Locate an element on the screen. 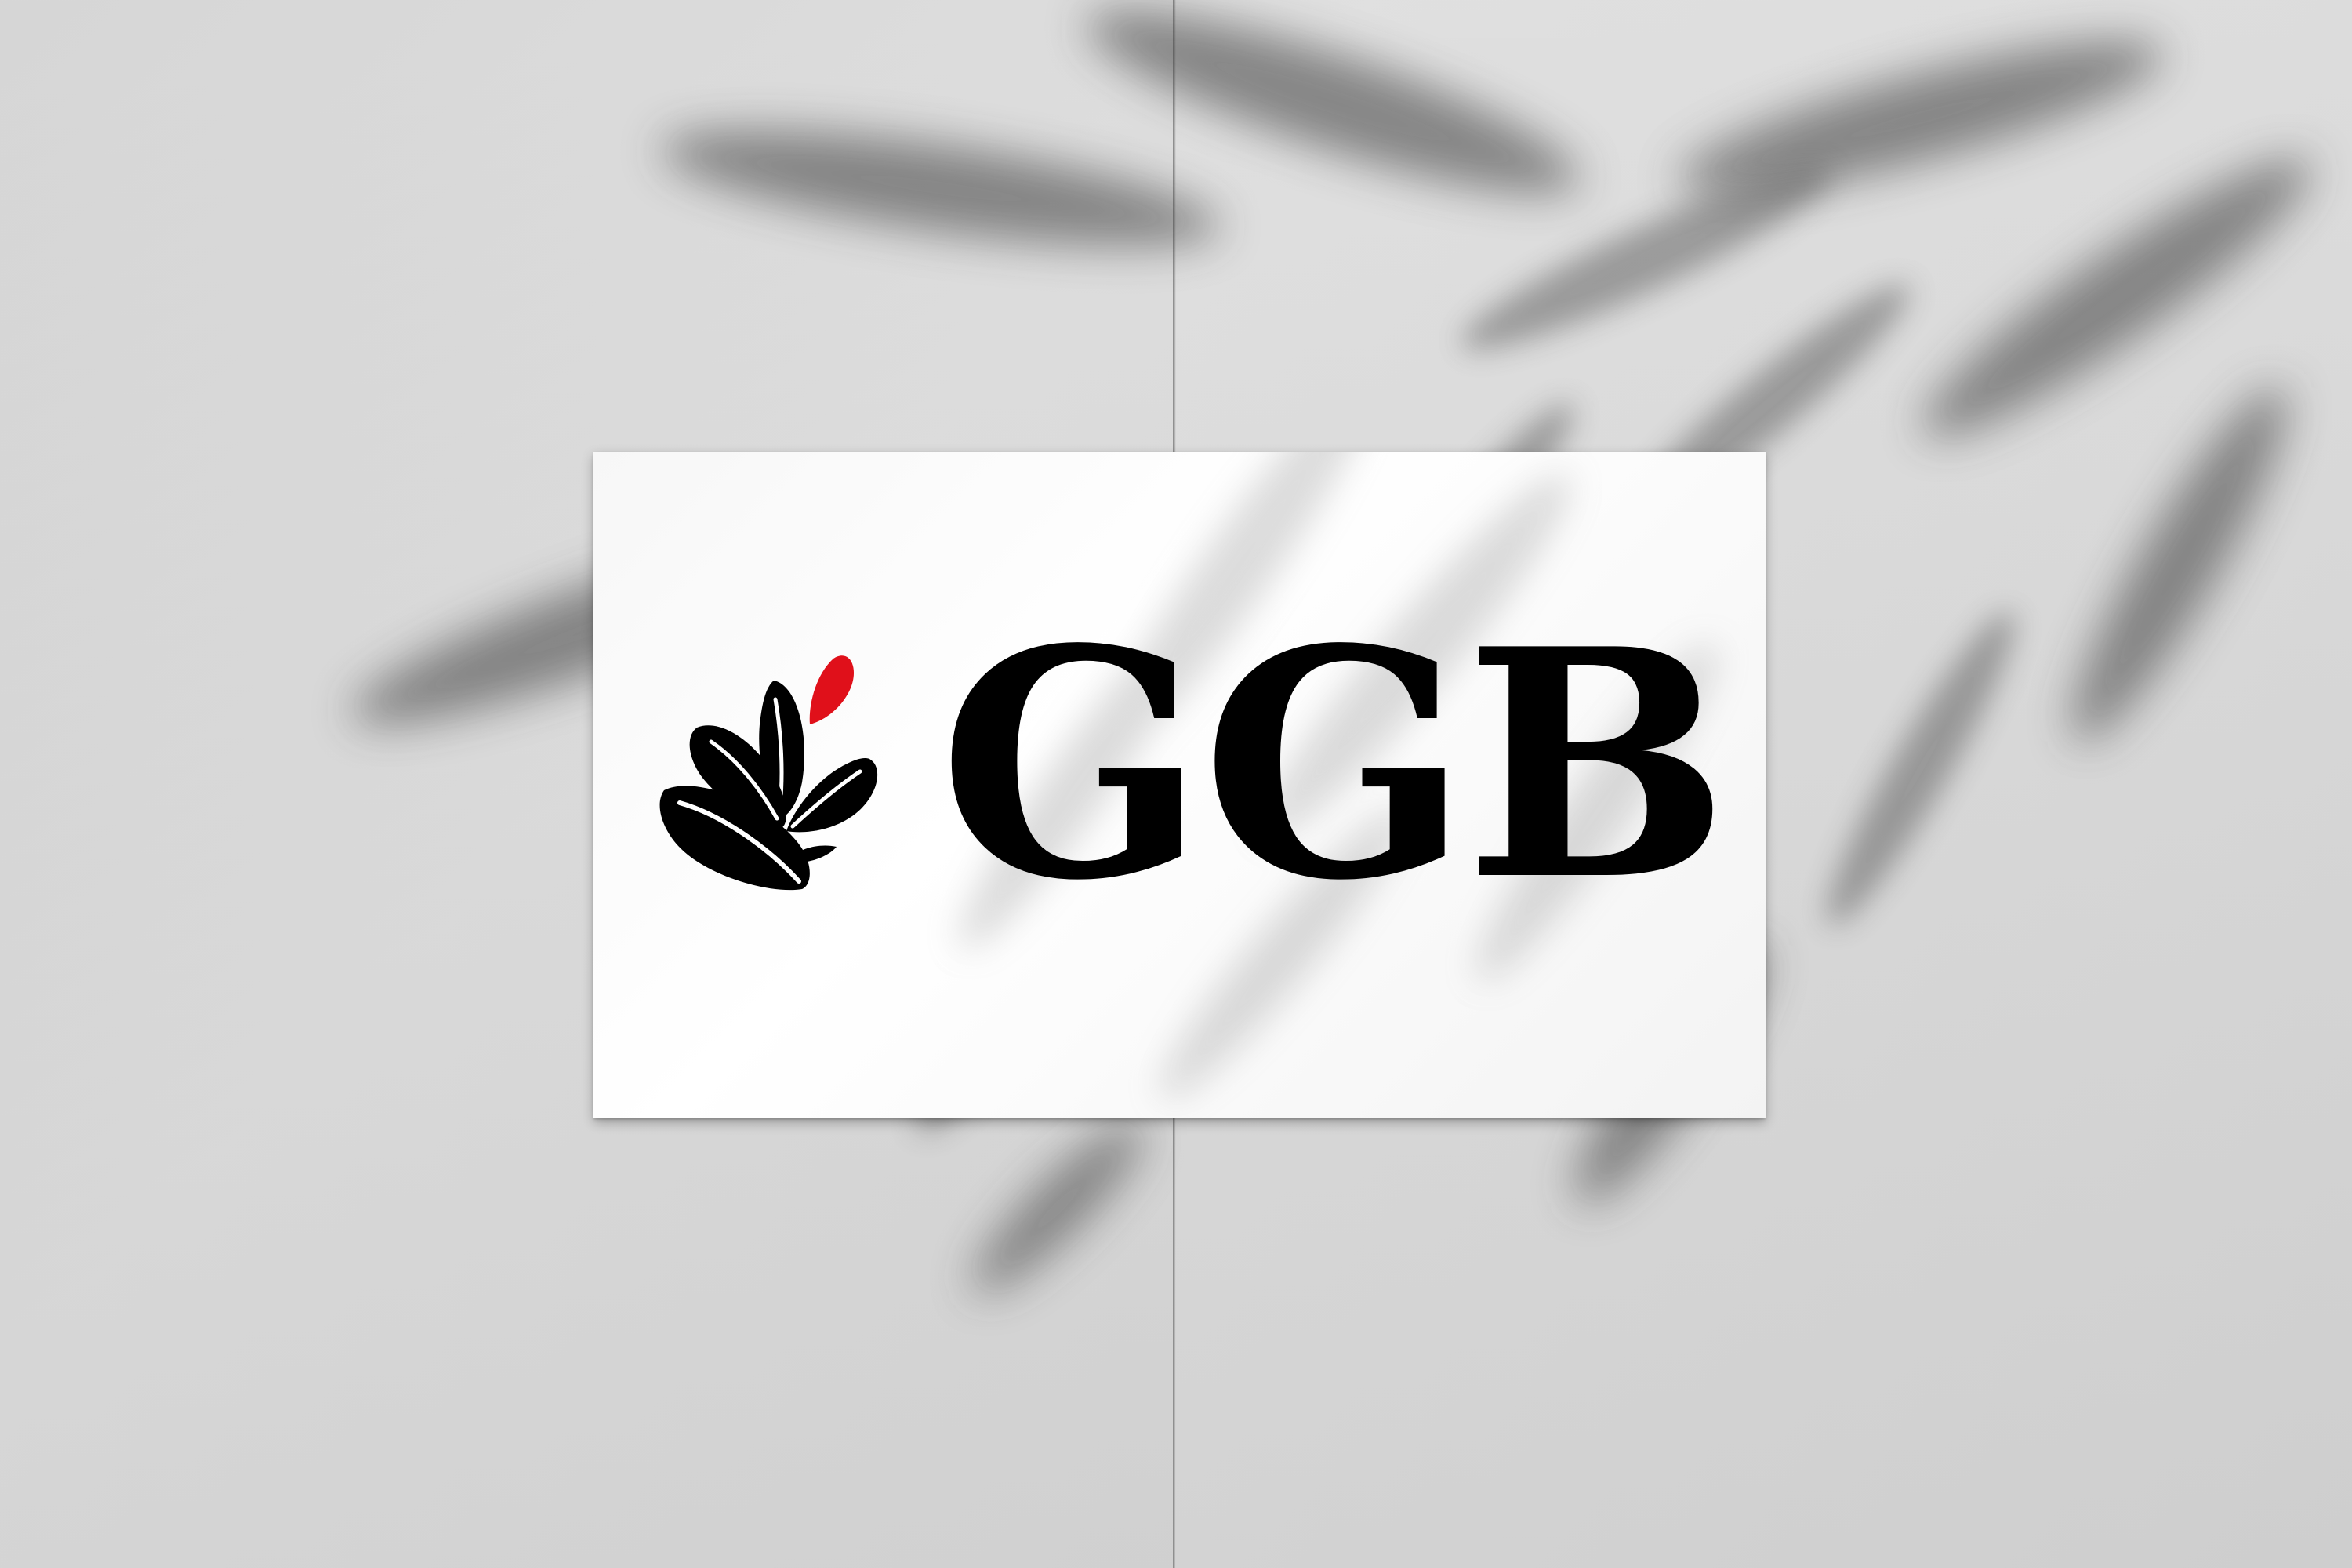  logo-letter-g-2: G is located at coordinates (1335, 765).